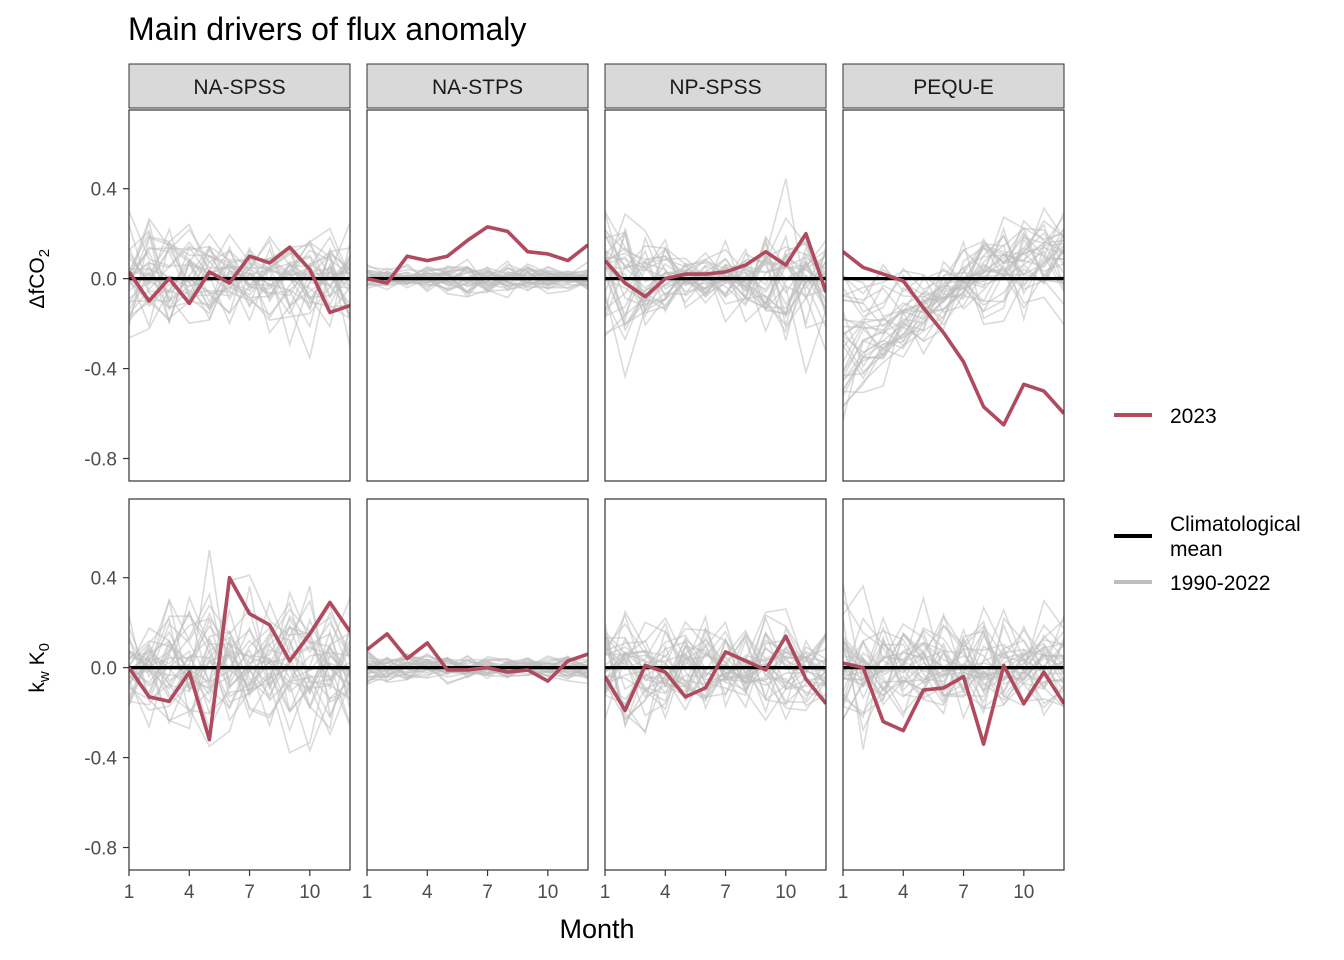  I want to click on legend-label-climatological-mean-line1: Climatological, so click(1235, 524).